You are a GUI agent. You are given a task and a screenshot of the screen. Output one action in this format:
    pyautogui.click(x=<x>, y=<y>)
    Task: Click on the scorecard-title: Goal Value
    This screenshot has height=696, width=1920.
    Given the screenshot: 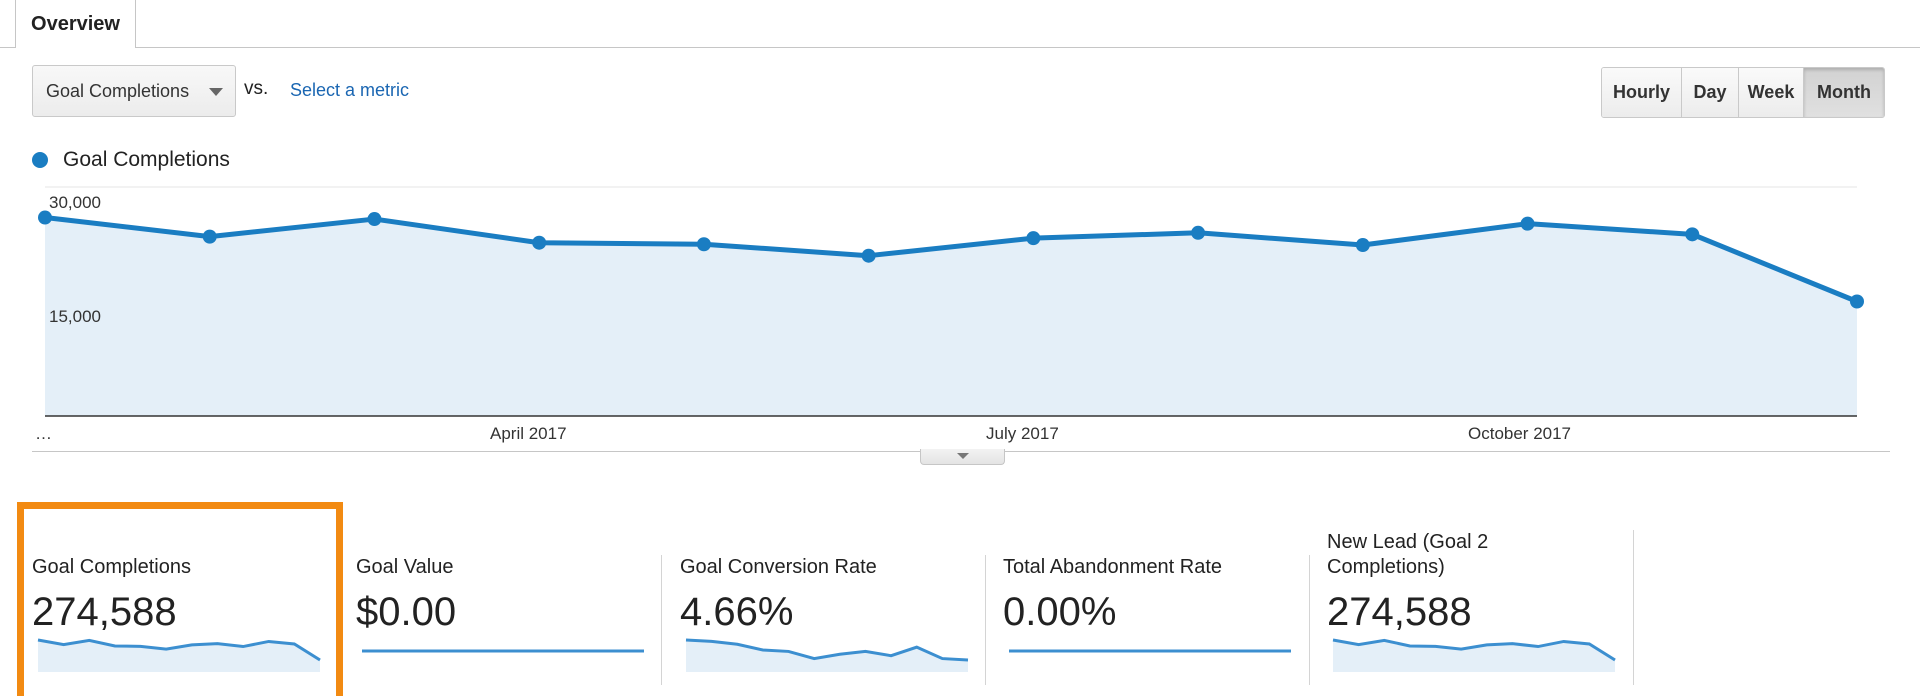 What is the action you would take?
    pyautogui.click(x=405, y=567)
    